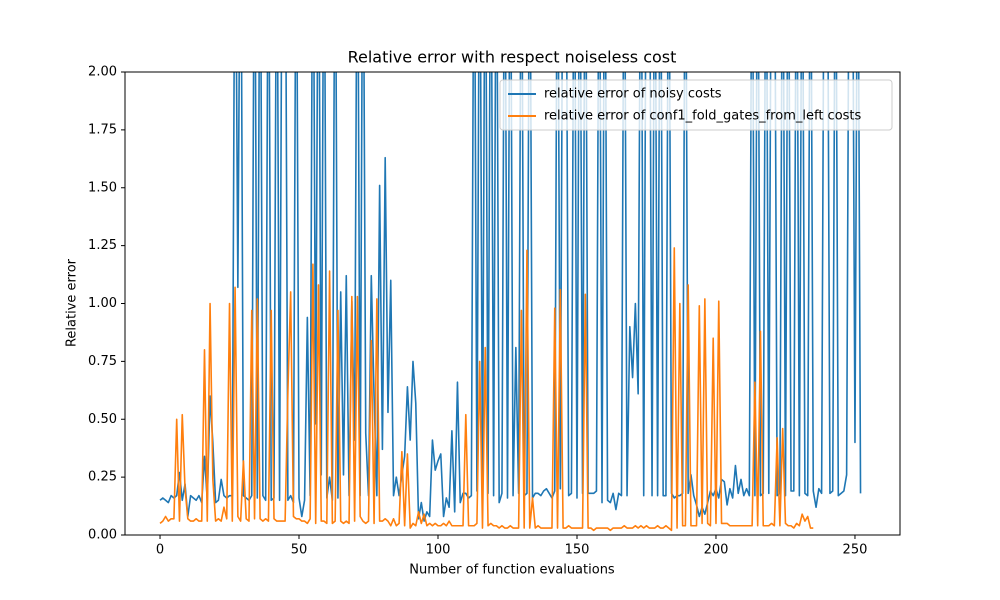  I want to click on y-tick-label: 0.00, so click(102, 535).